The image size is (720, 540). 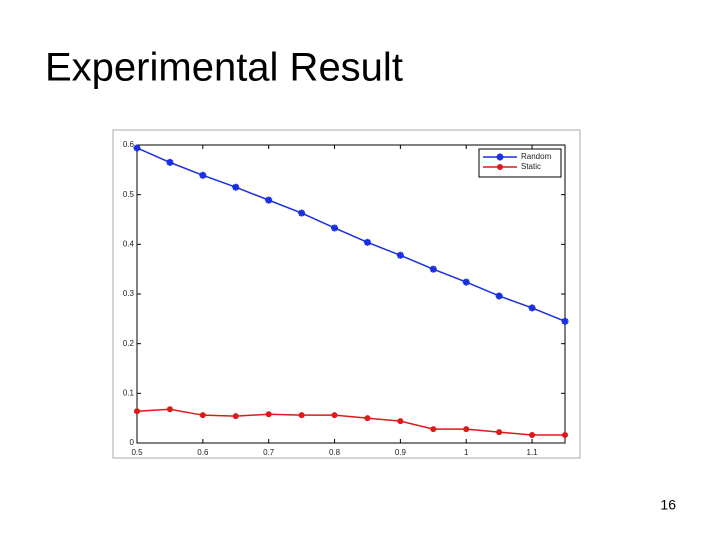 I want to click on y-tick-label: 0.2, so click(x=129, y=343).